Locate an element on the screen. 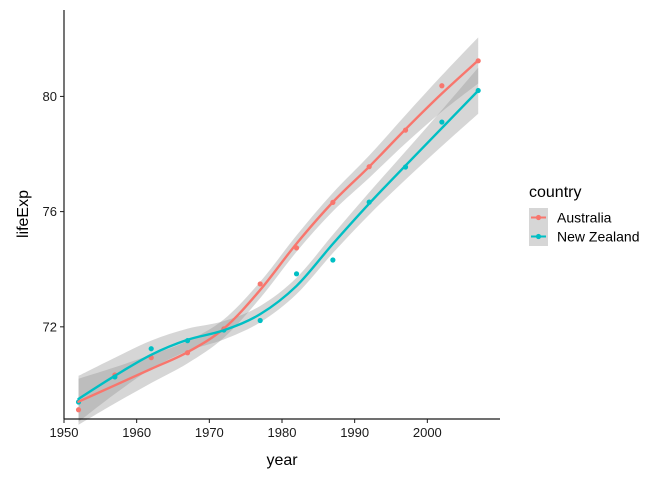  legend: country Australia New Zealand is located at coordinates (584, 215).